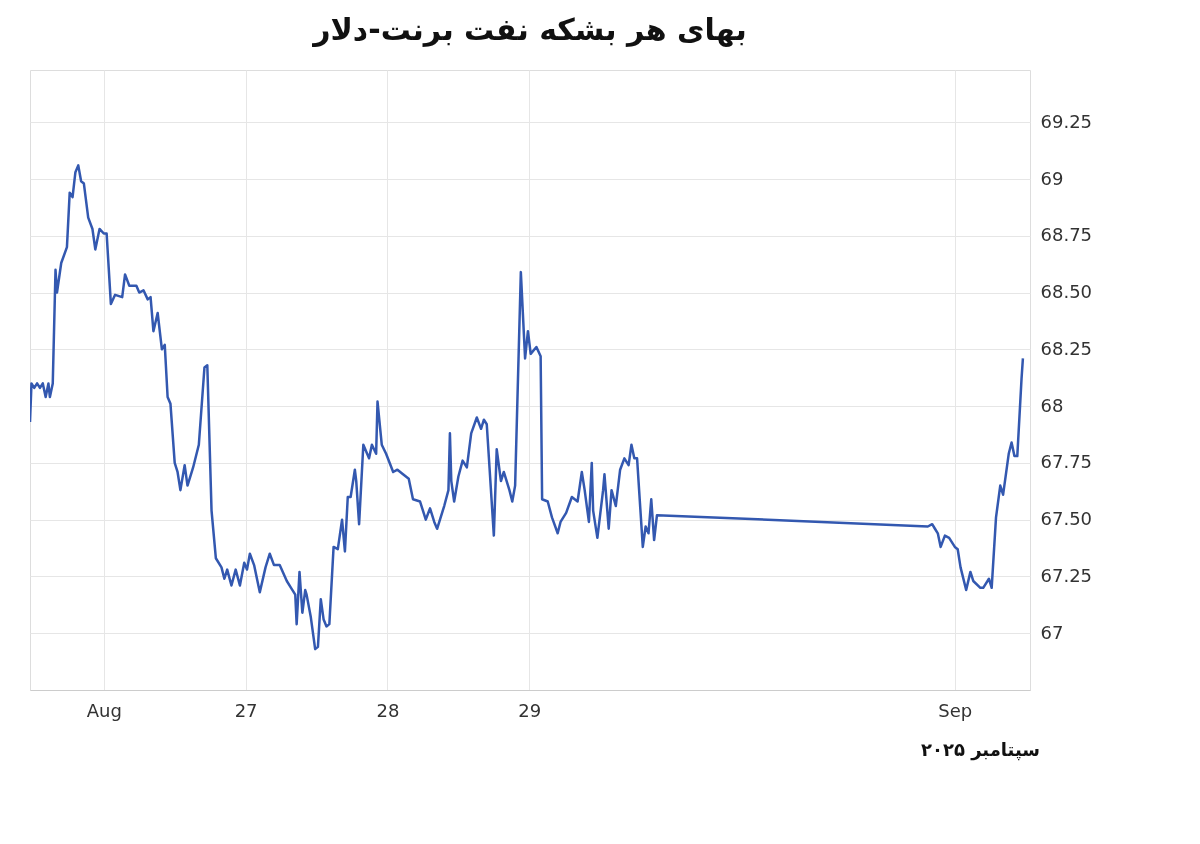 The width and height of the screenshot is (1200, 844). What do you see at coordinates (530, 710) in the screenshot?
I see `x-tick-label: 29` at bounding box center [530, 710].